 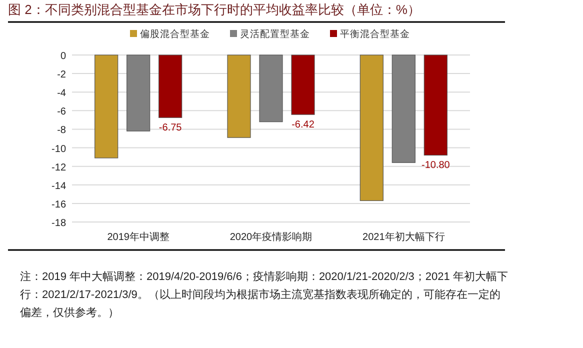 What do you see at coordinates (138, 237) in the screenshot?
I see `x-tick-label: 2019年中调整` at bounding box center [138, 237].